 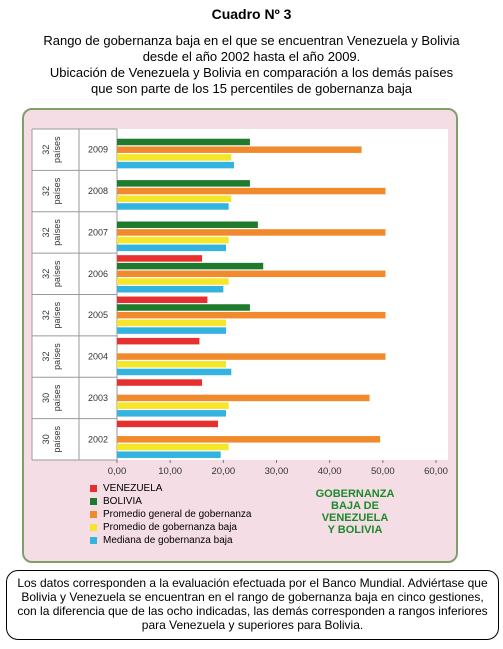 I want to click on legend-swatch-promedio-baja, so click(x=93, y=527).